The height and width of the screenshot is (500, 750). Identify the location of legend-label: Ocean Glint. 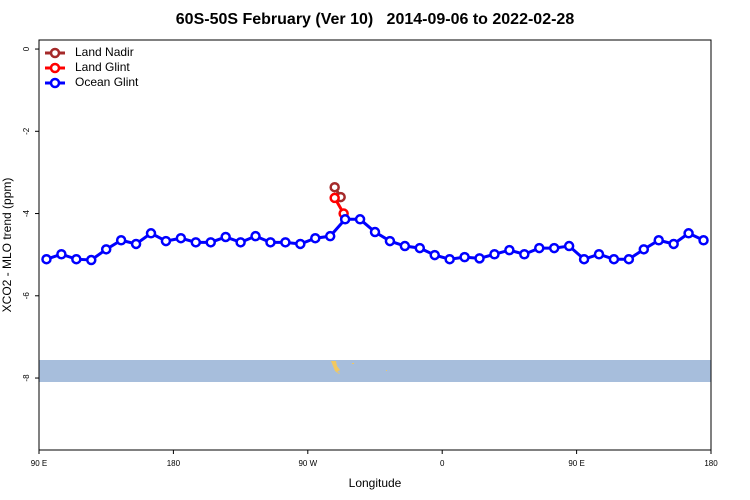
(107, 82).